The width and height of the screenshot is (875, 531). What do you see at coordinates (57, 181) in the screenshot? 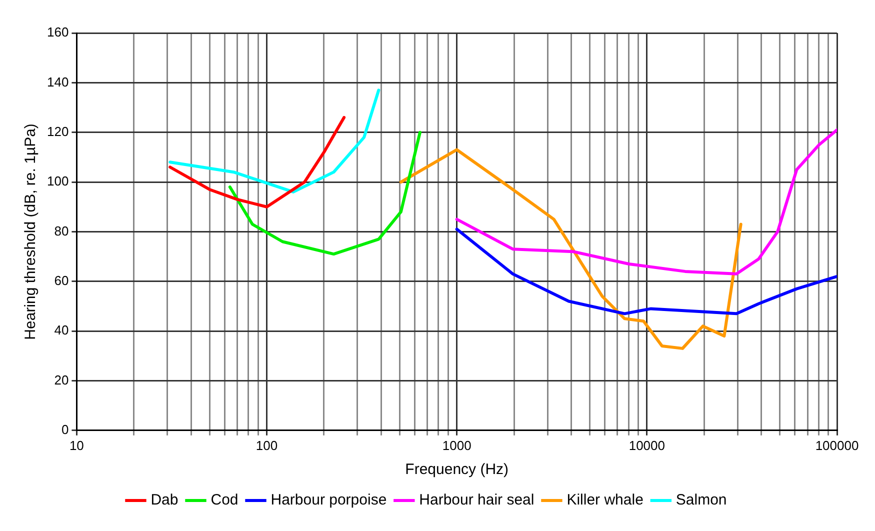
I see `y-tick-label: 100` at bounding box center [57, 181].